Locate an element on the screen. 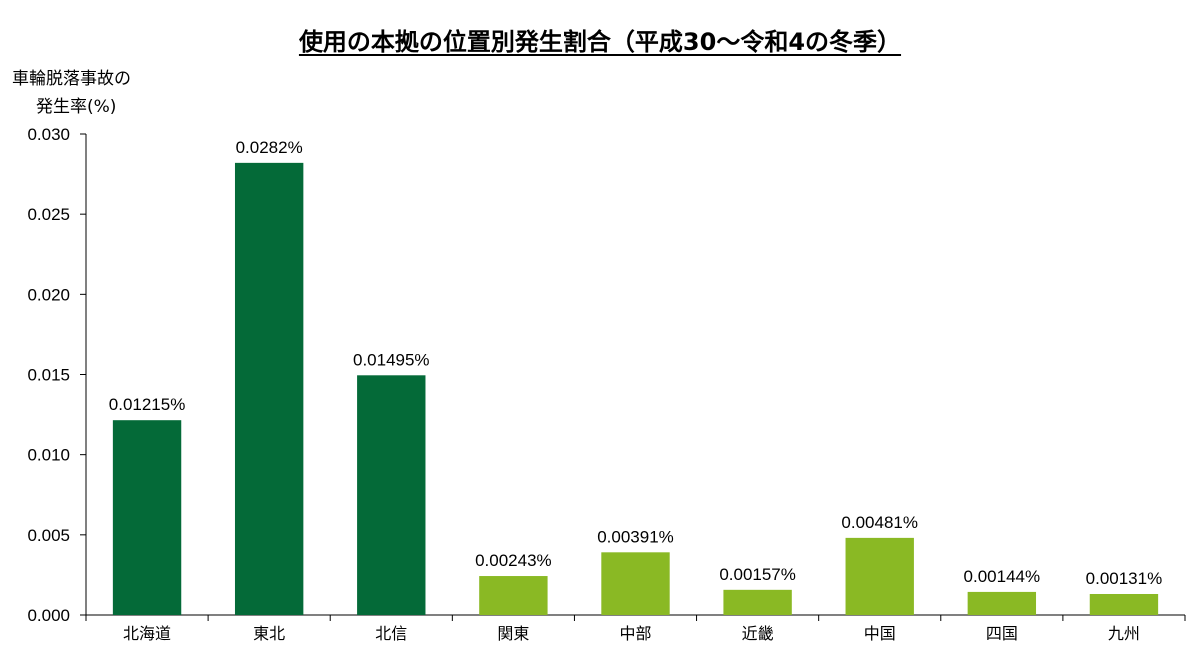 This screenshot has height=655, width=1200. data-label: 0.00131% is located at coordinates (1124, 578).